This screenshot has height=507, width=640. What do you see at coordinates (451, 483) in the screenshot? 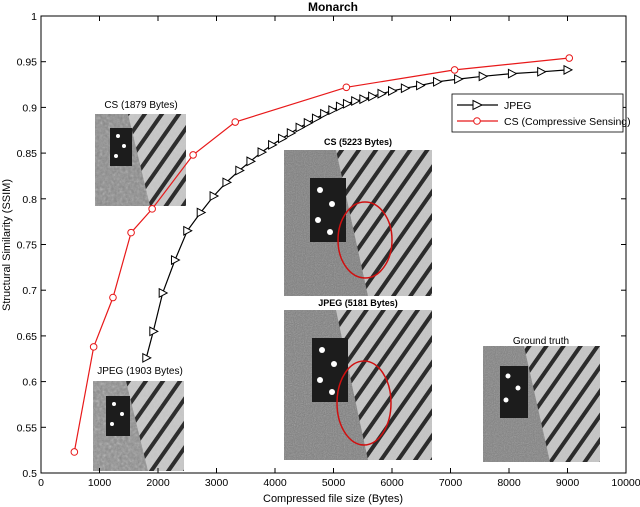
I see `x-tick-label: 7000` at bounding box center [451, 483].